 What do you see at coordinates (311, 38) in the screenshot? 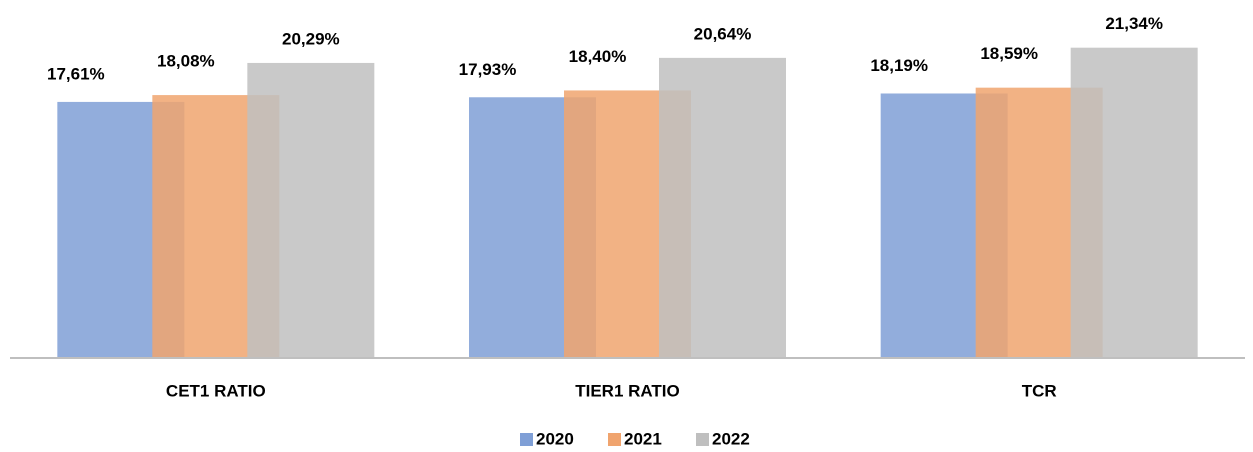
I see `data-label: 20,29%` at bounding box center [311, 38].